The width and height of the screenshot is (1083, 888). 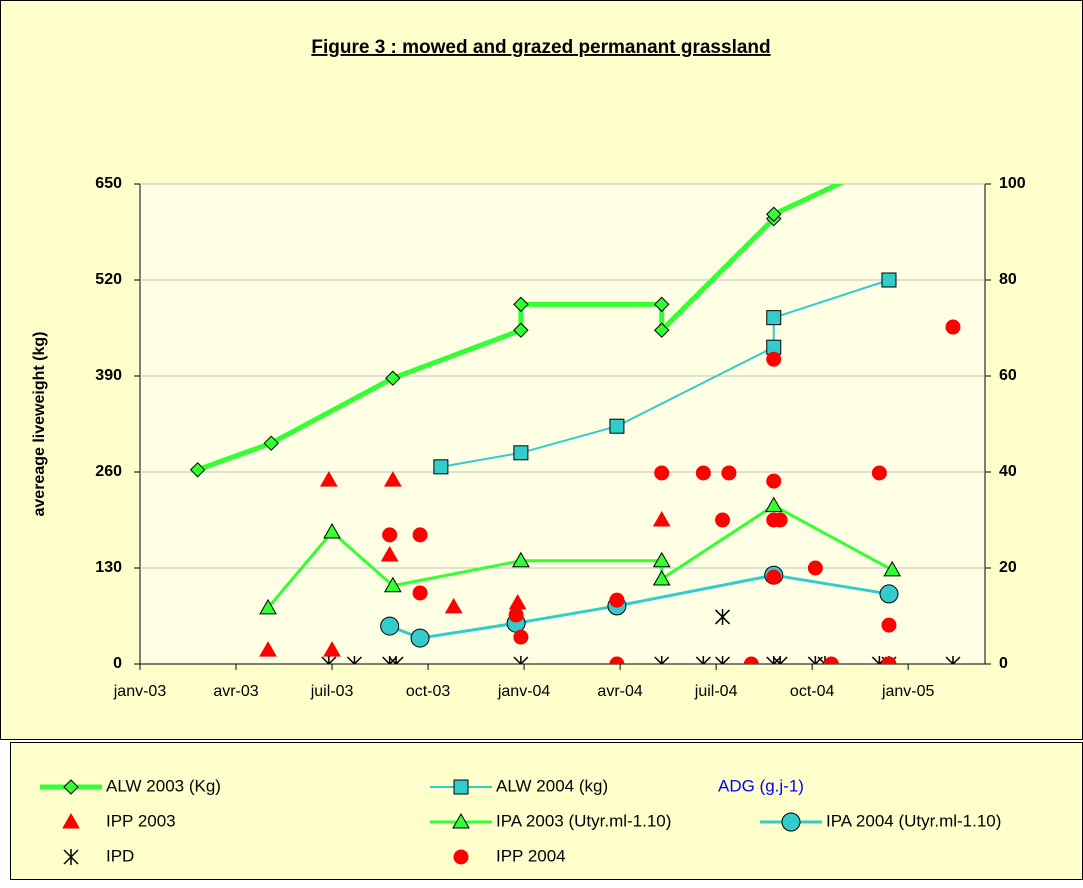 I want to click on y-tick-label: 520, so click(x=108, y=279).